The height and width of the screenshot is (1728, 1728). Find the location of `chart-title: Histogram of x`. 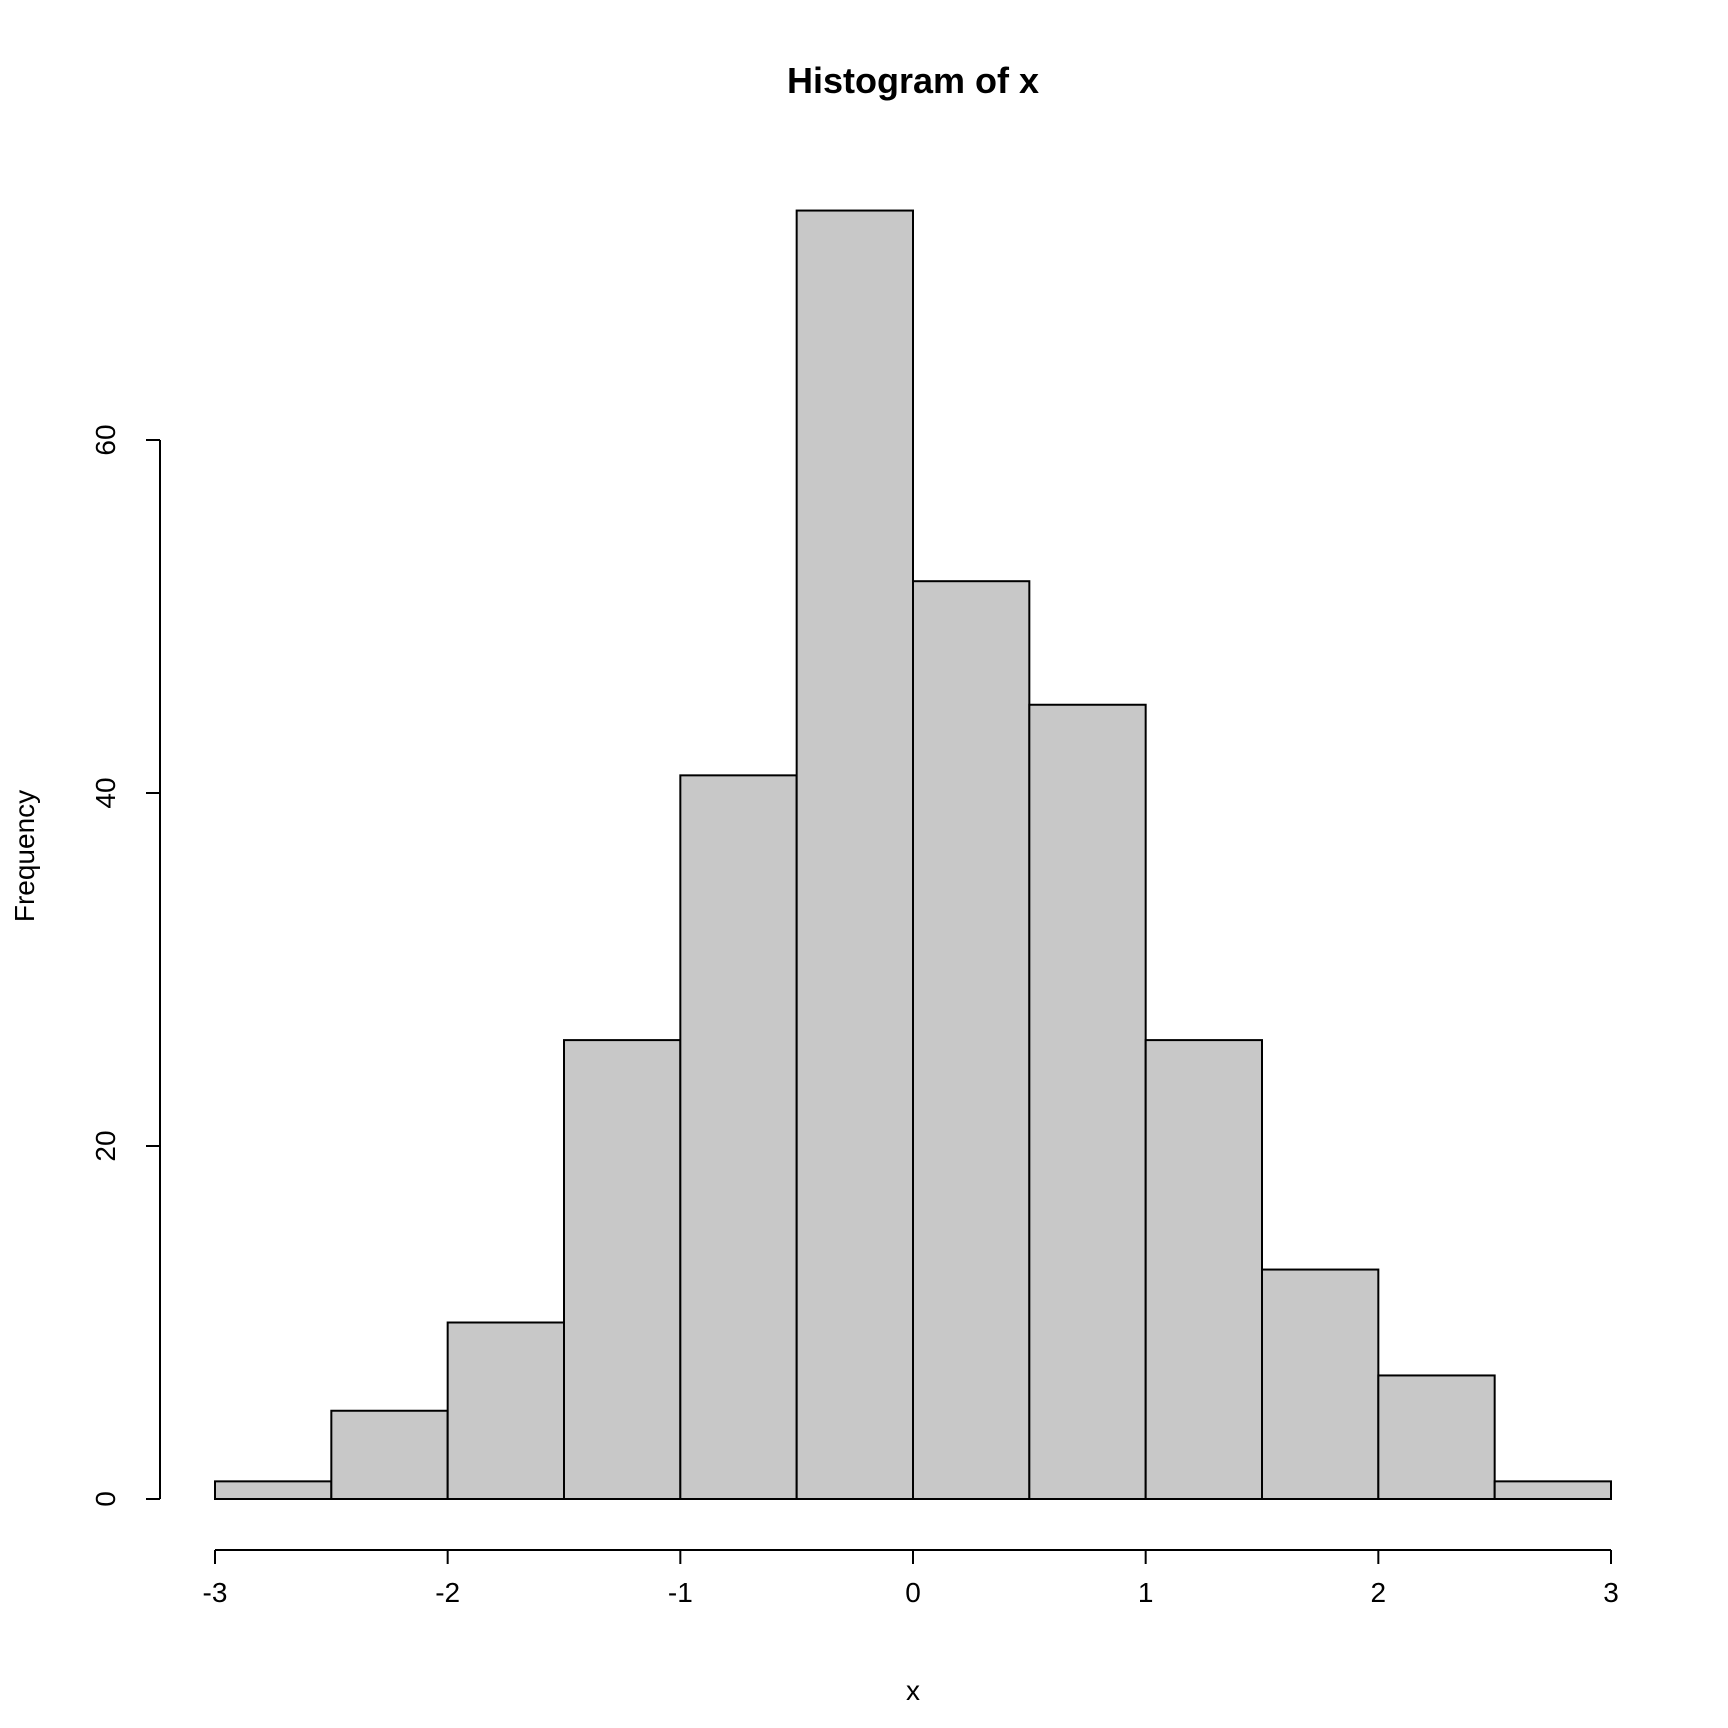

chart-title: Histogram of x is located at coordinates (913, 80).